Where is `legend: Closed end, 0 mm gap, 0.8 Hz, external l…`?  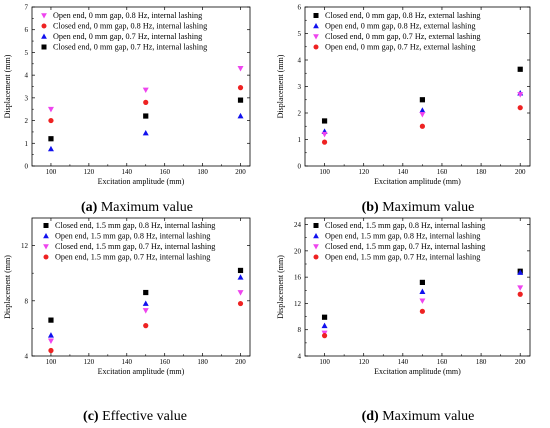 legend: Closed end, 0 mm gap, 0.8 Hz, external l… is located at coordinates (397, 31).